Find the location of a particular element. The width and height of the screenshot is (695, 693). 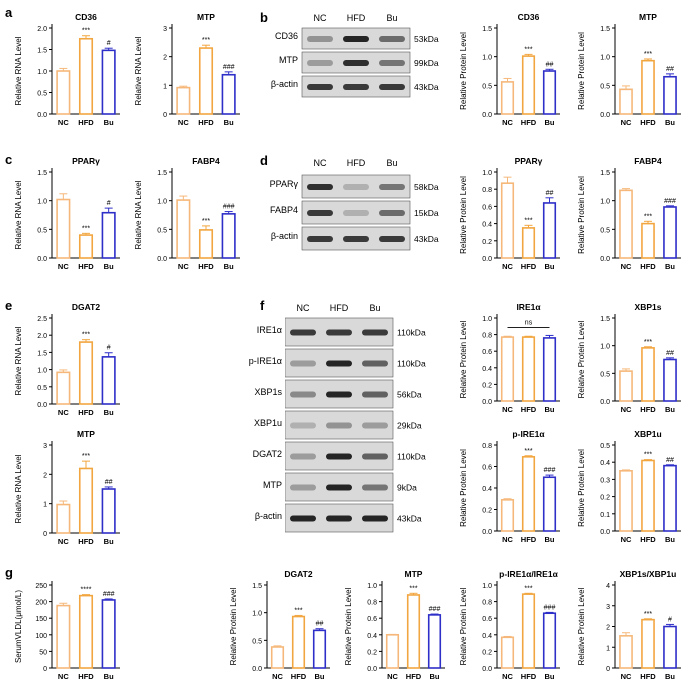

significance-label: # is located at coordinates (109, 203).